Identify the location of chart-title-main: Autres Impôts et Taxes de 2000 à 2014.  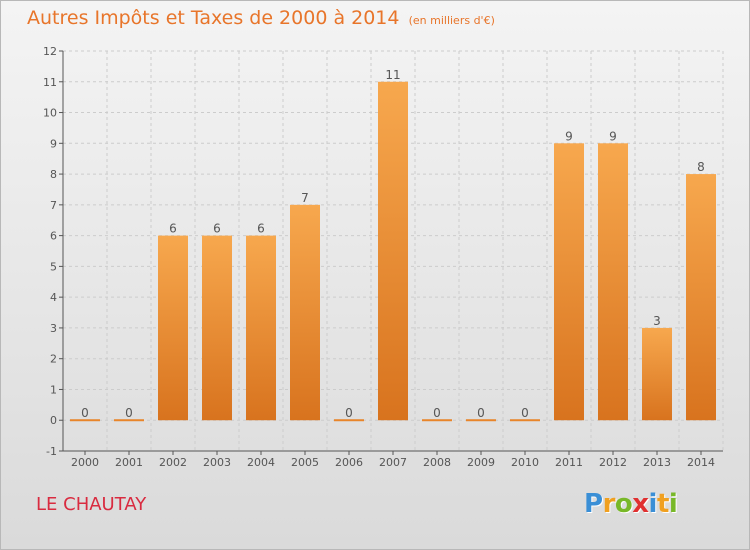
(213, 18).